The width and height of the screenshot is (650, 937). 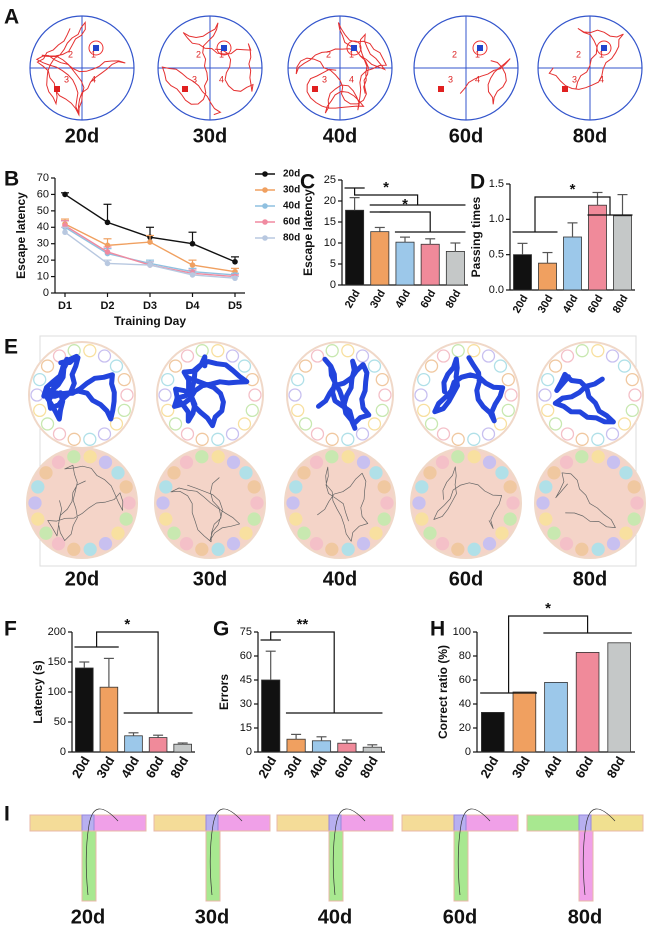 What do you see at coordinates (492, 823) in the screenshot?
I see `maze-right-arm` at bounding box center [492, 823].